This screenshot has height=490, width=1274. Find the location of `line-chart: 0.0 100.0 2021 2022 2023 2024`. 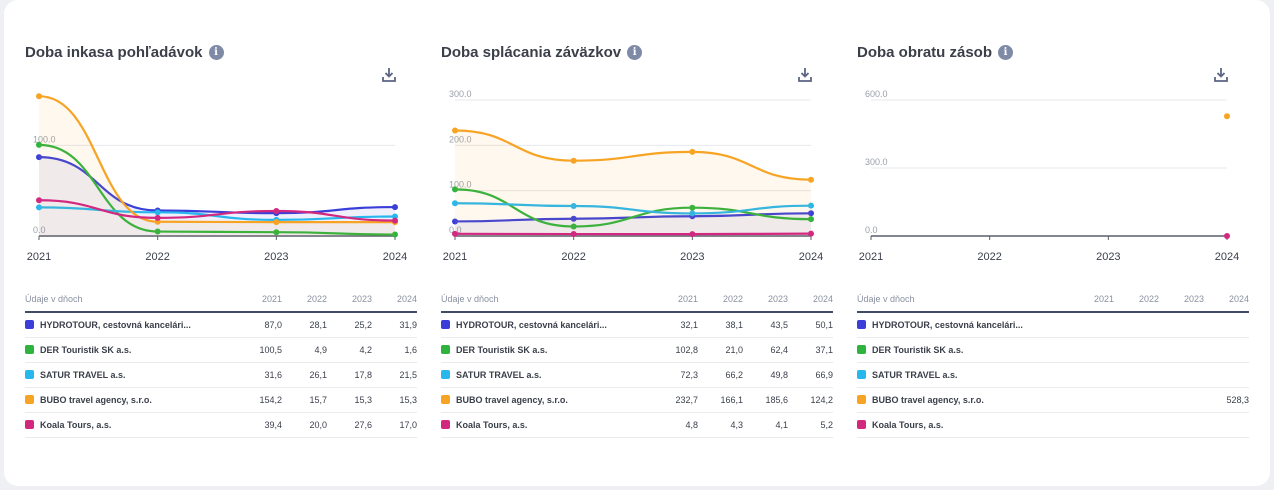

line-chart: 0.0 100.0 2021 2022 2023 2024 is located at coordinates (217, 178).